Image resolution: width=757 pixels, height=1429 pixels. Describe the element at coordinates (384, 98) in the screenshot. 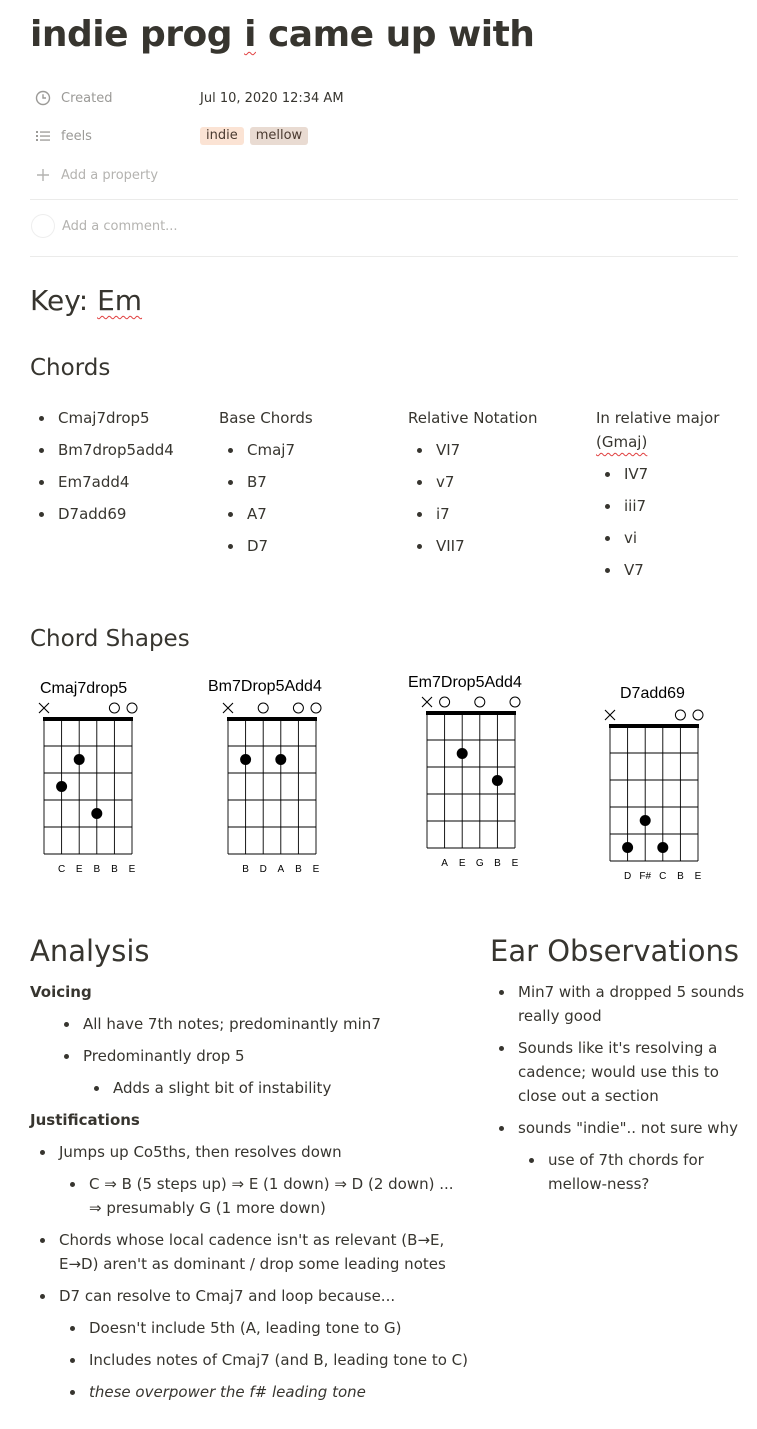

I see `property-created: Created Jul 10, 2020 12:34 AM` at that location.